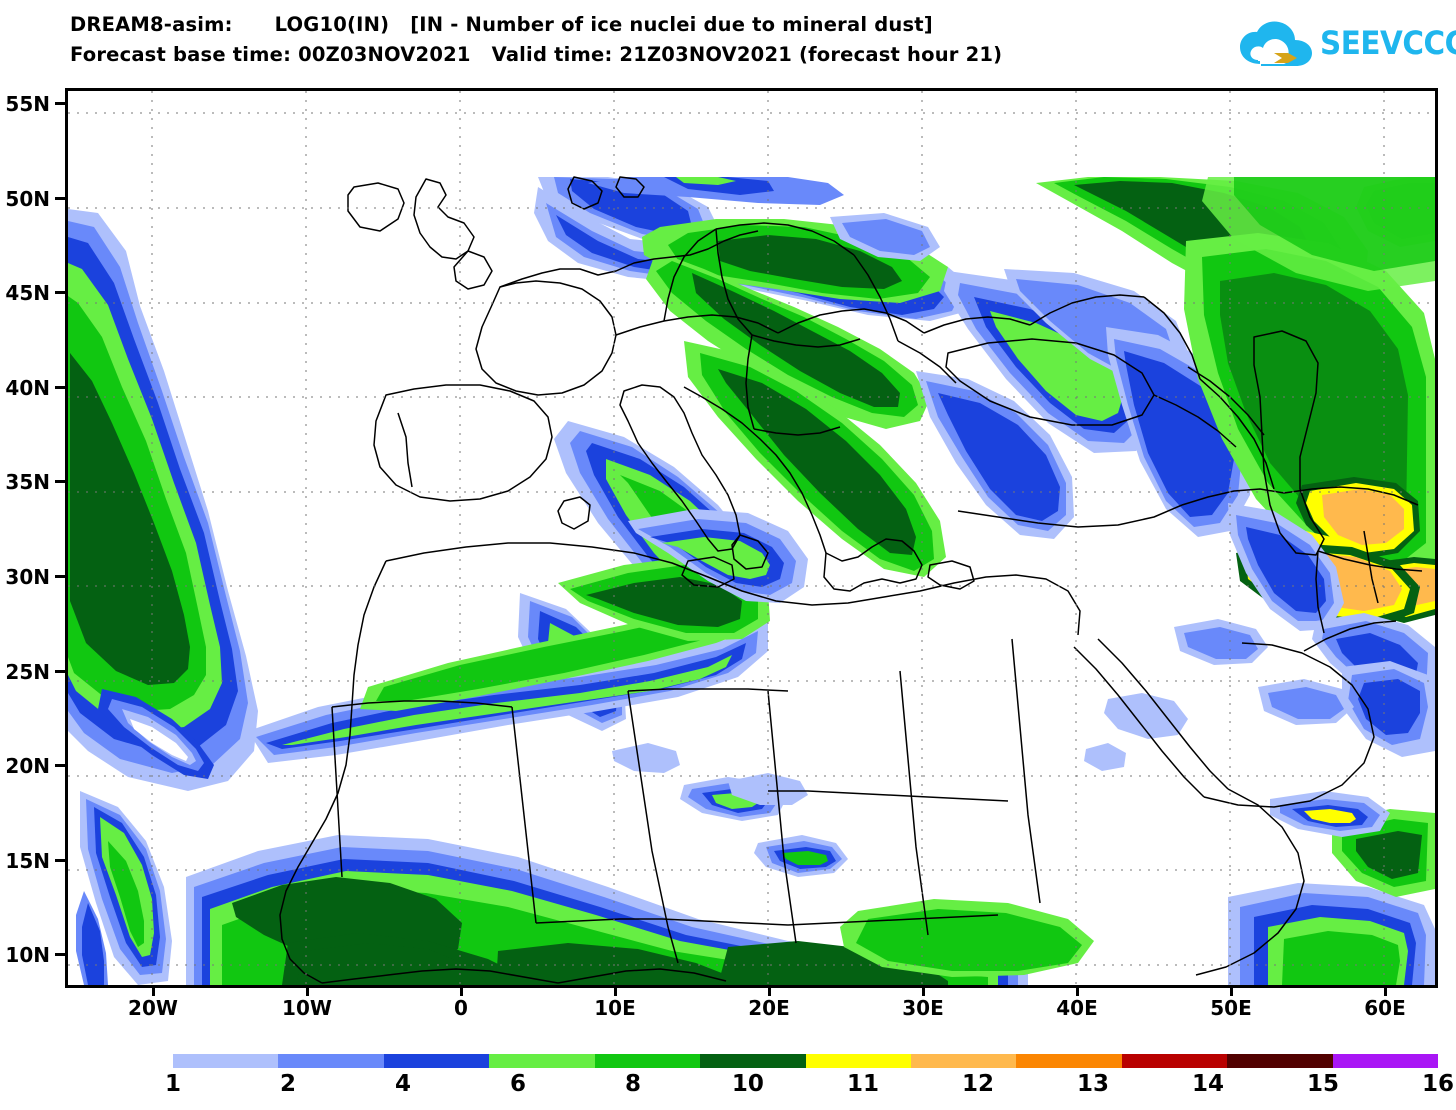 The height and width of the screenshot is (1110, 1456). What do you see at coordinates (1385, 1061) in the screenshot?
I see `colorbar-band-16-plus` at bounding box center [1385, 1061].